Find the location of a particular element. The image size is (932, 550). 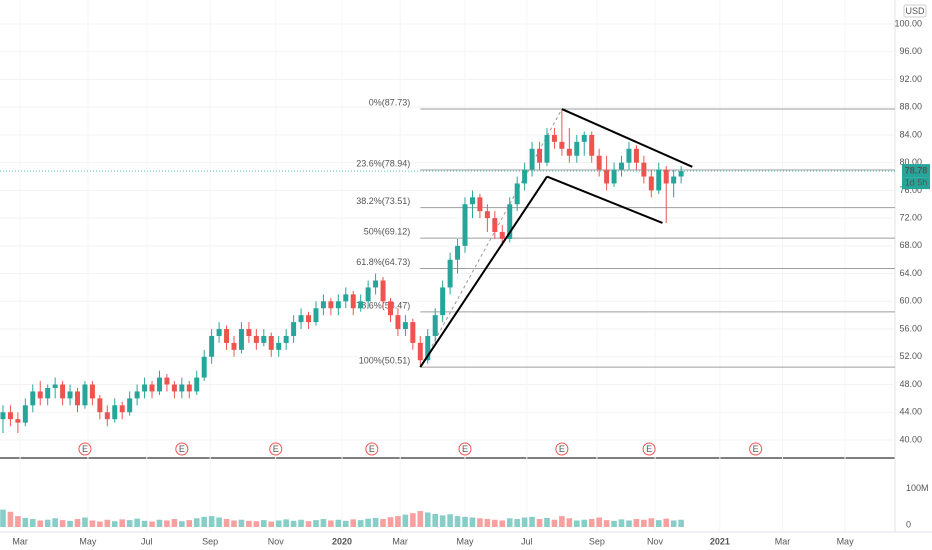

x-tick-label: Nov is located at coordinates (276, 541).